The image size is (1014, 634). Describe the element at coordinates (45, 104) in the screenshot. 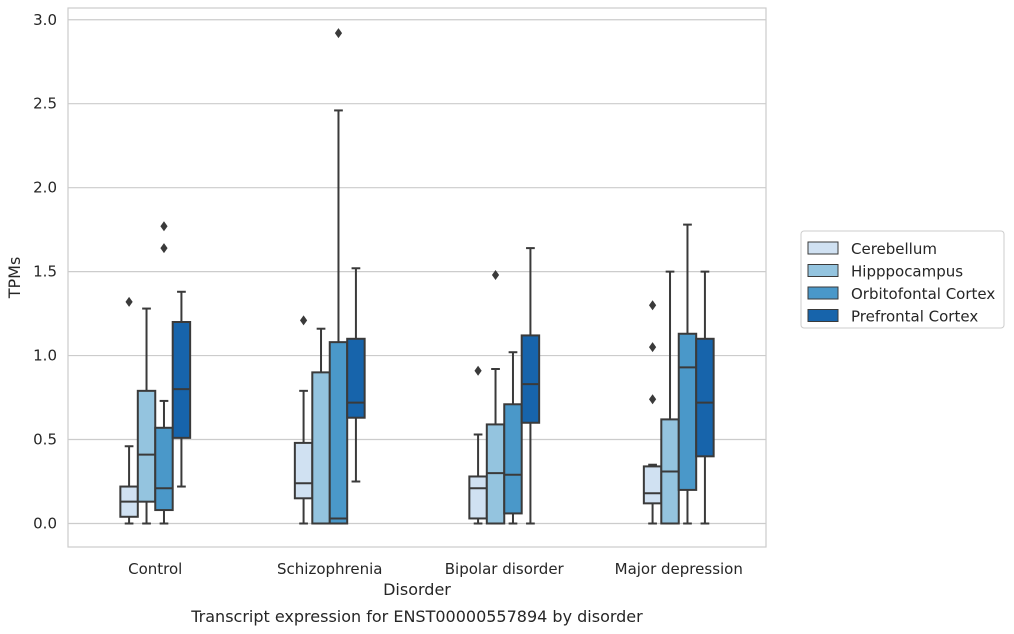

I see `y-tick-label: 2.5` at that location.